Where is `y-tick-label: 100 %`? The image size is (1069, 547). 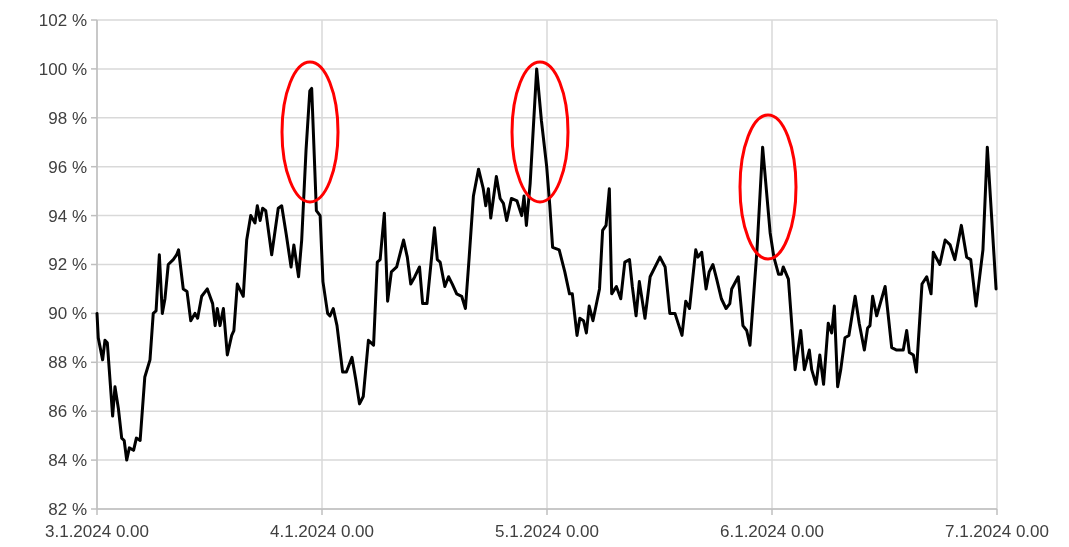
y-tick-label: 100 % is located at coordinates (62, 69).